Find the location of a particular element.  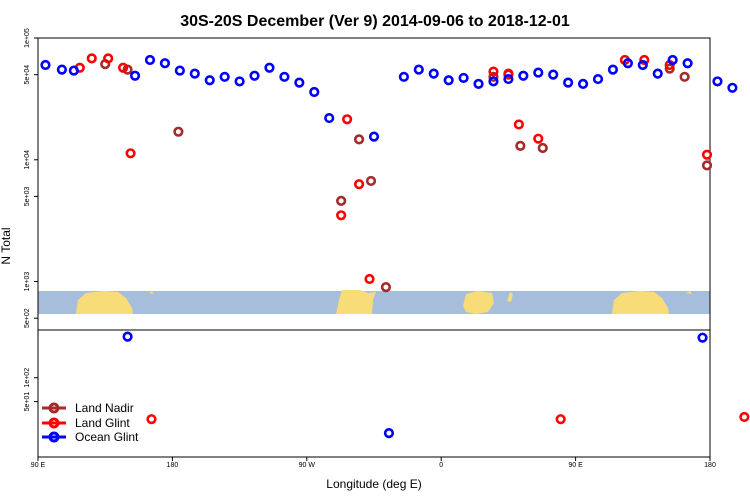

x-tick-label-1: 180 is located at coordinates (173, 465).